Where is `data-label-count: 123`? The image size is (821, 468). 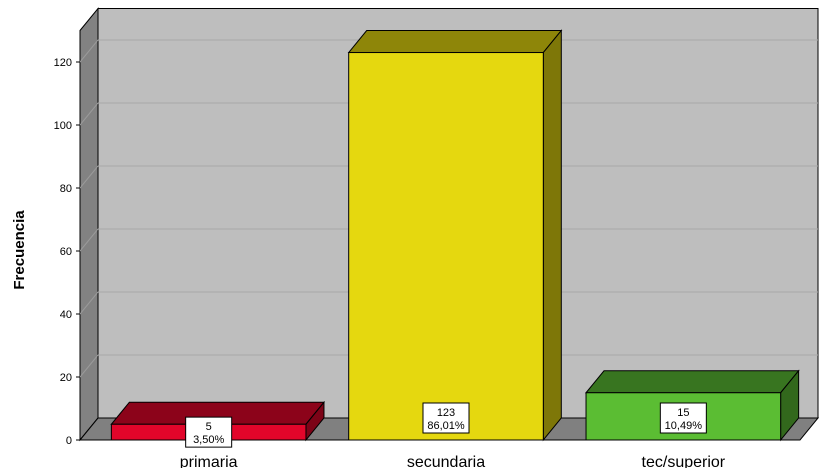
data-label-count: 123 is located at coordinates (446, 413).